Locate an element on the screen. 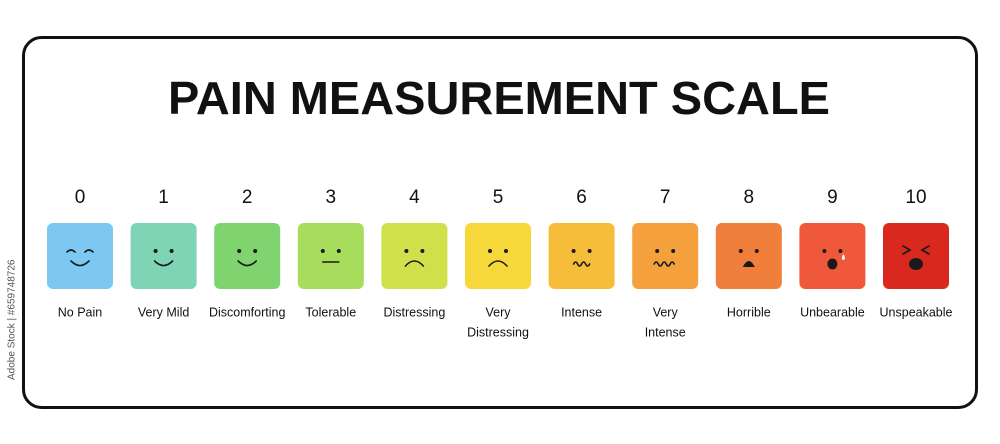  label: Very Mild is located at coordinates (163, 312).